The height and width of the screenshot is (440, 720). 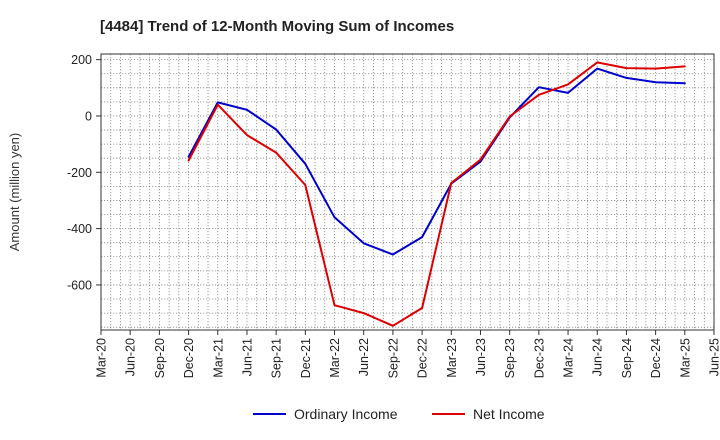 I want to click on x-tick-label: Mar-21, so click(x=218, y=358).